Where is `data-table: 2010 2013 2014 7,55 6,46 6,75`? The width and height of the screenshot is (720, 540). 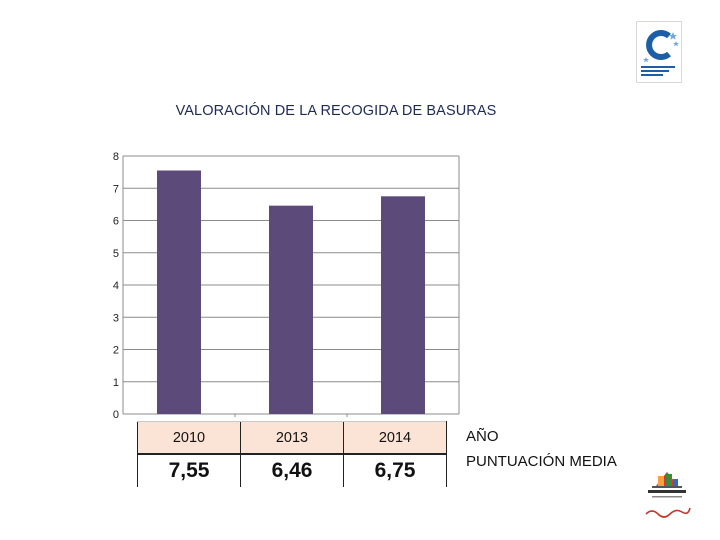 data-table: 2010 2013 2014 7,55 6,46 6,75 is located at coordinates (292, 454).